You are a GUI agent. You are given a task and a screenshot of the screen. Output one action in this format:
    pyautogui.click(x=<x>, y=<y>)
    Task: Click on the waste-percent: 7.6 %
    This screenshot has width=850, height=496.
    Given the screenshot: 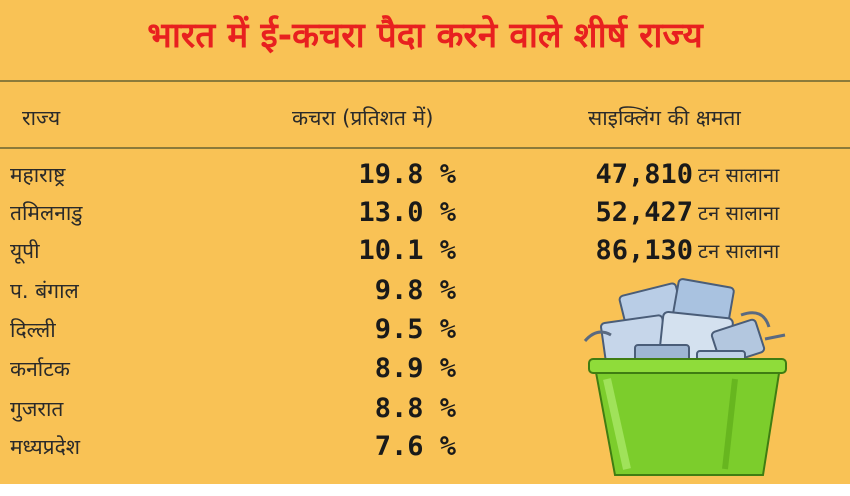 What is the action you would take?
    pyautogui.click(x=415, y=446)
    